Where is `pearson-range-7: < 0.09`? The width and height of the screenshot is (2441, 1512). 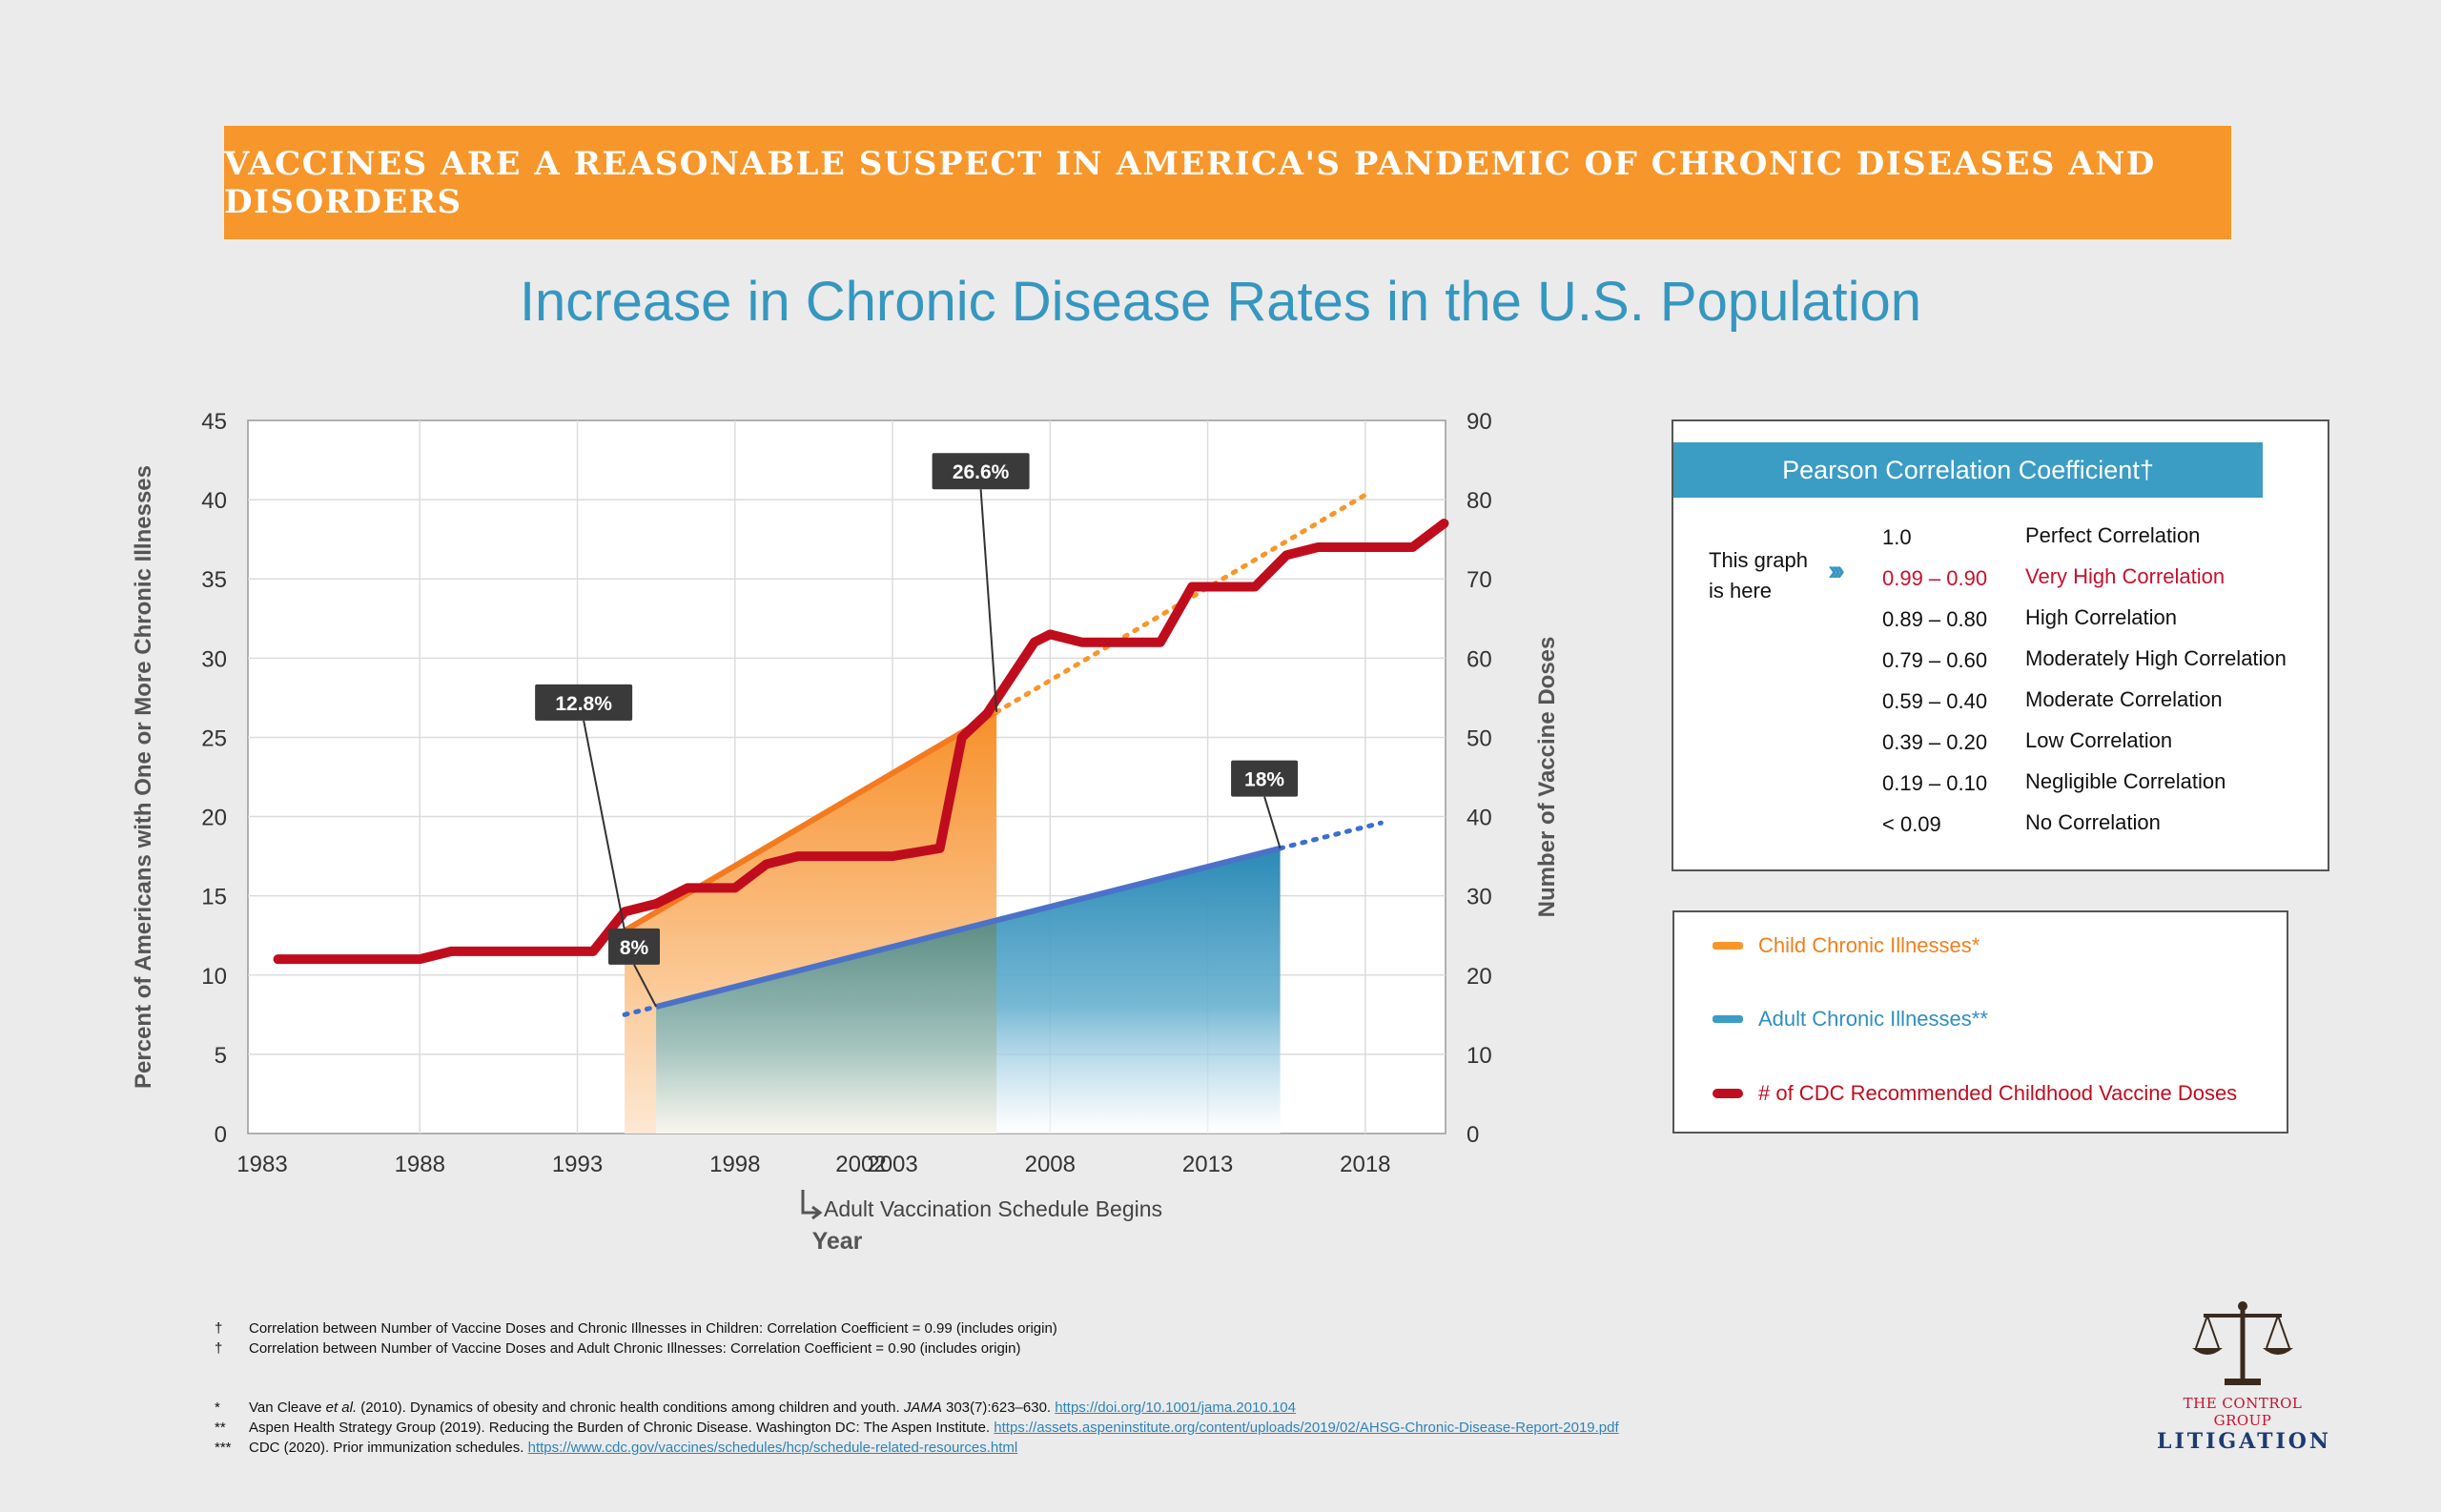
pearson-range-7: < 0.09 is located at coordinates (1911, 824).